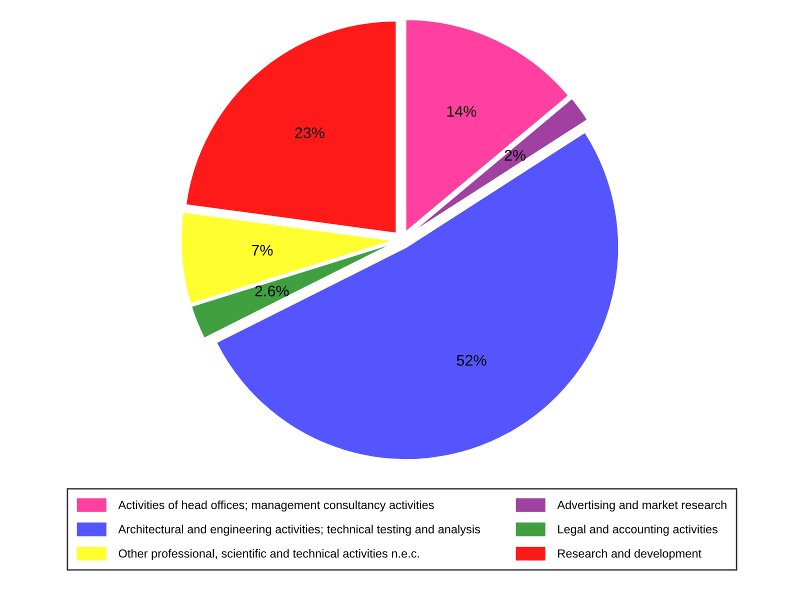 The image size is (804, 592). I want to click on data-label: 14%, so click(461, 111).